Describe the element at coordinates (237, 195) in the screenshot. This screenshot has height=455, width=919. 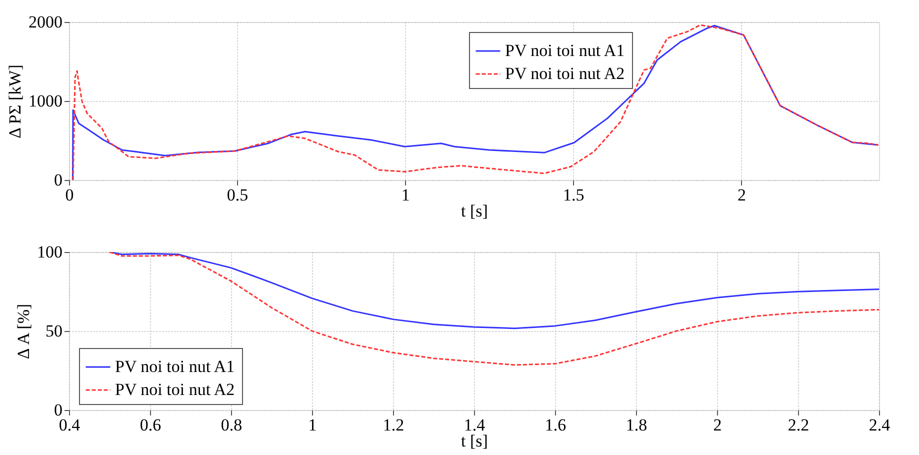
I see `x-tick-label: 0.5` at that location.